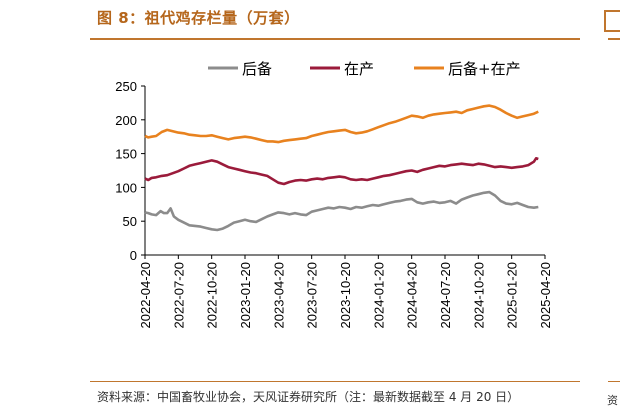 This screenshot has height=415, width=620. Describe the element at coordinates (478, 295) in the screenshot. I see `x-tick-label: 2024-10-20` at that location.